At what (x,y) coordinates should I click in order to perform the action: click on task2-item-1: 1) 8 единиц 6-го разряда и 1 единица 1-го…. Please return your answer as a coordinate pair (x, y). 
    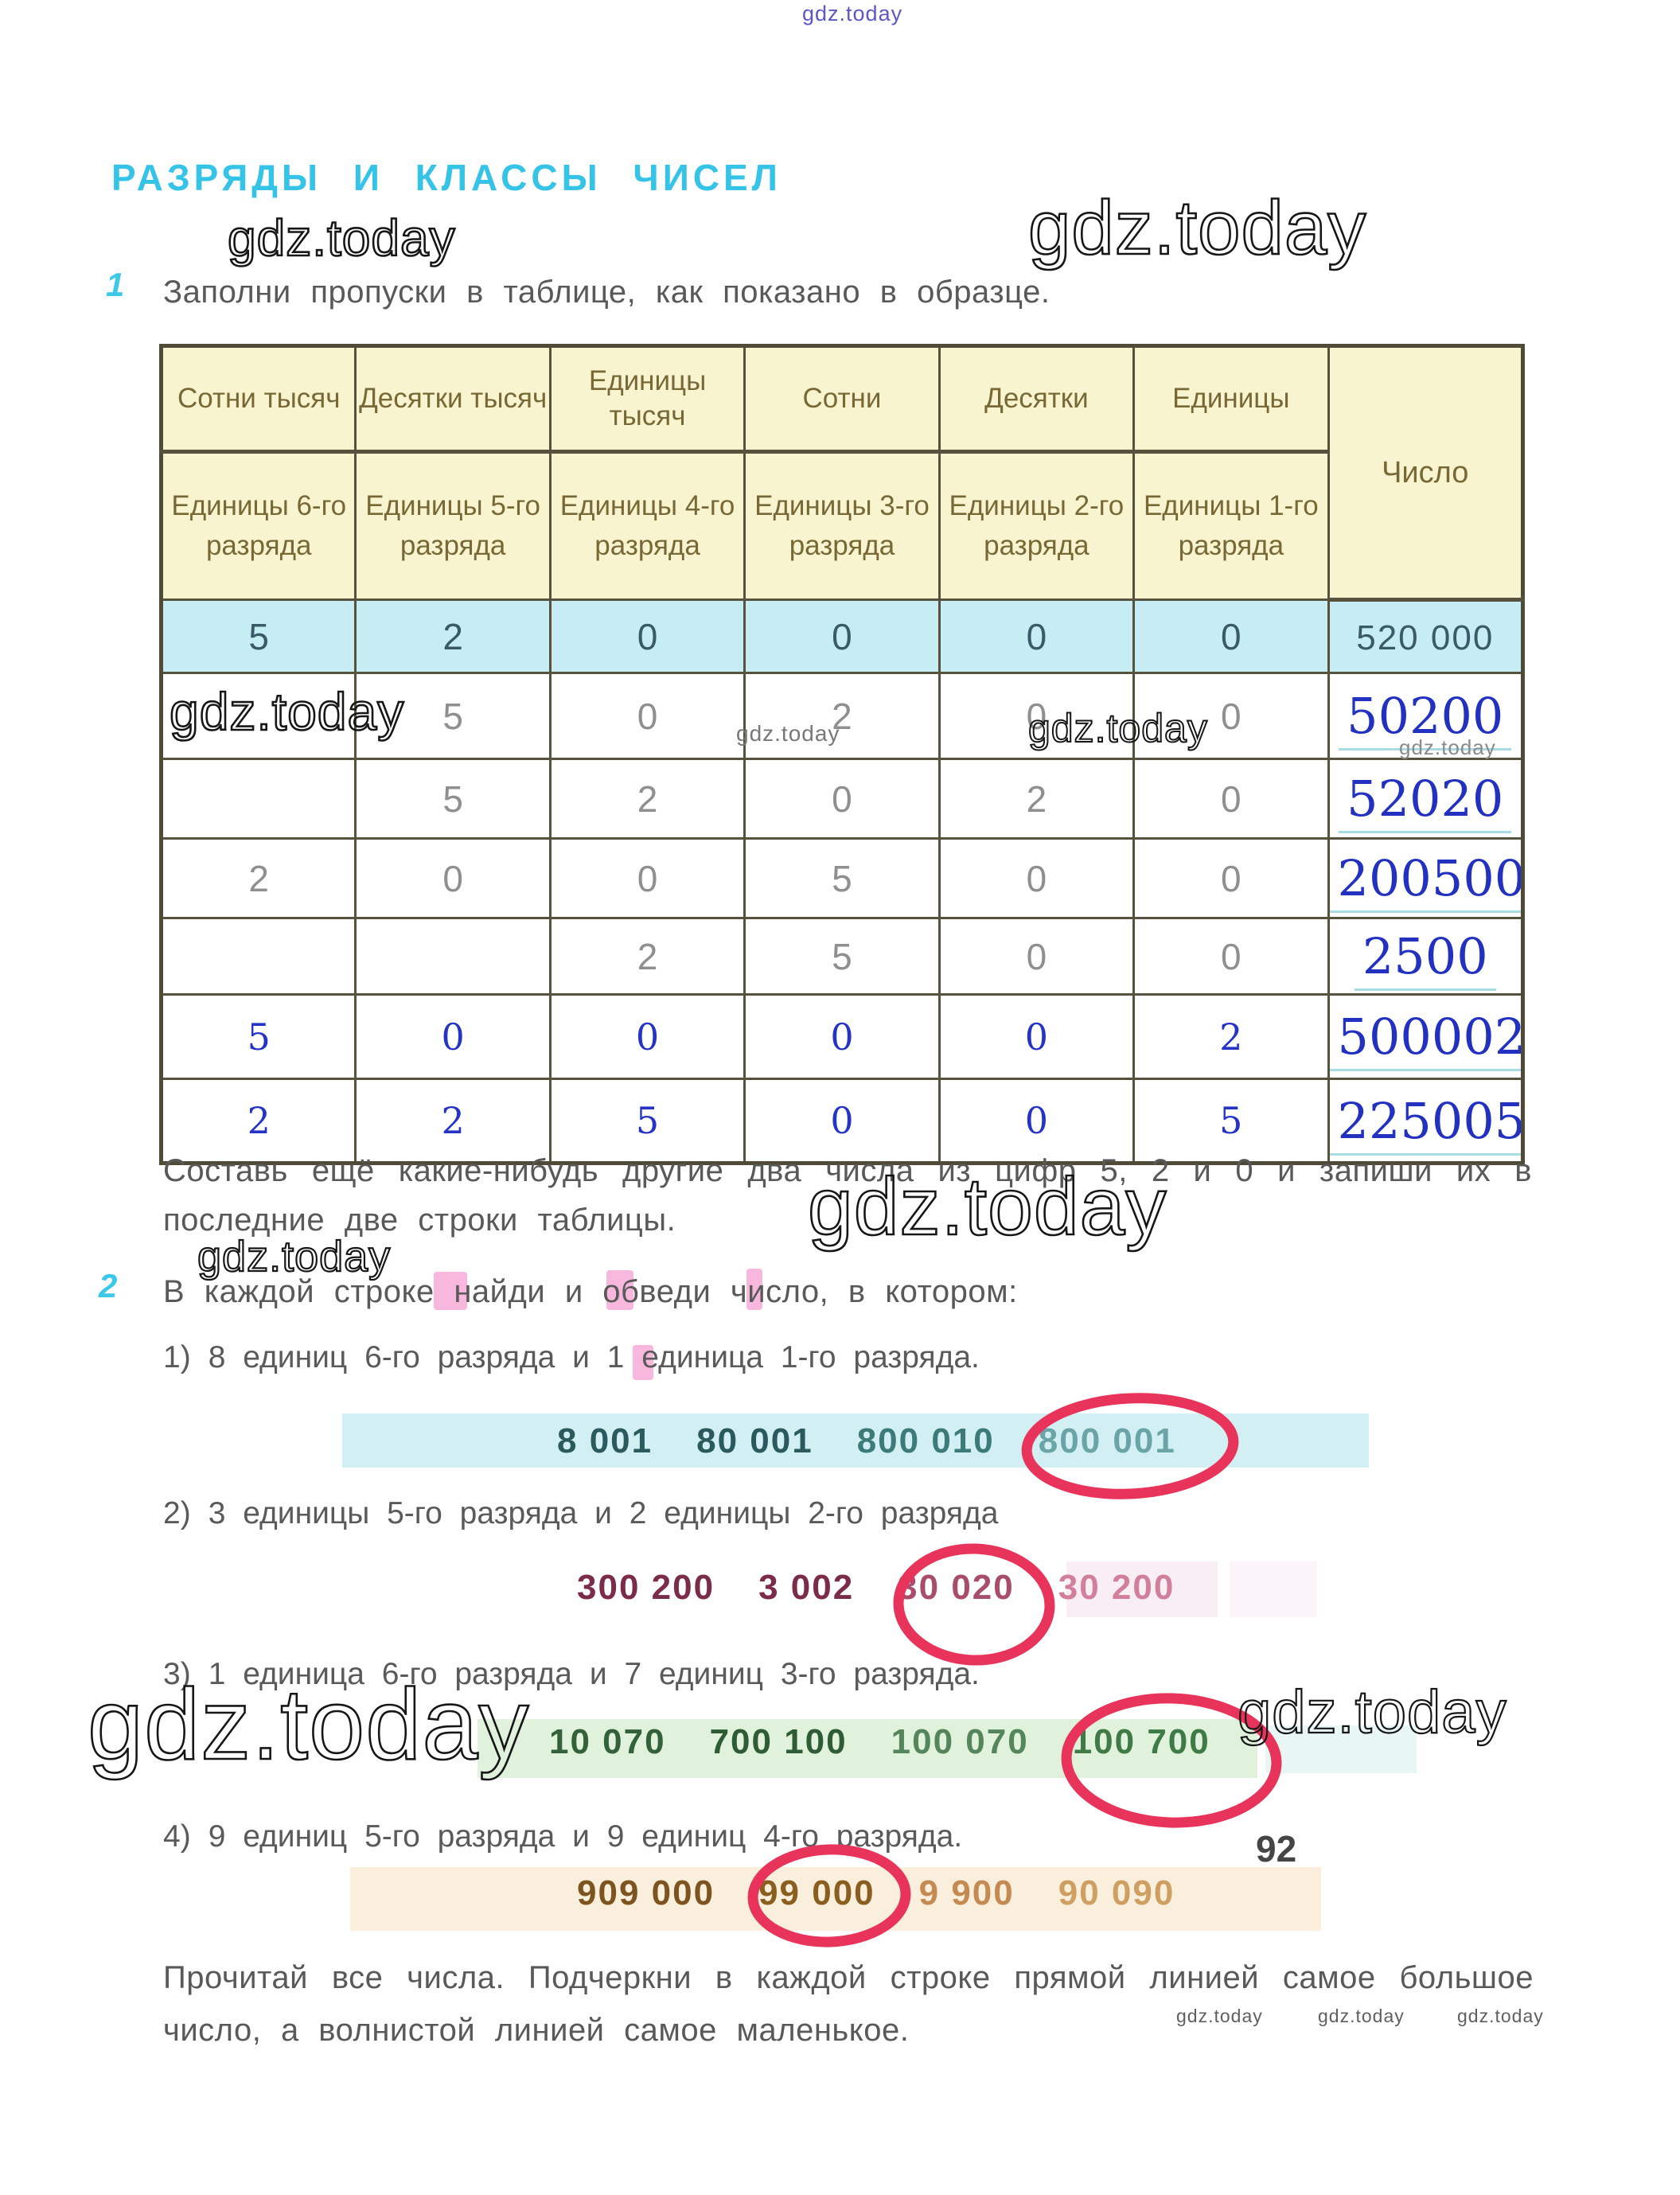
    Looking at the image, I should click on (571, 1357).